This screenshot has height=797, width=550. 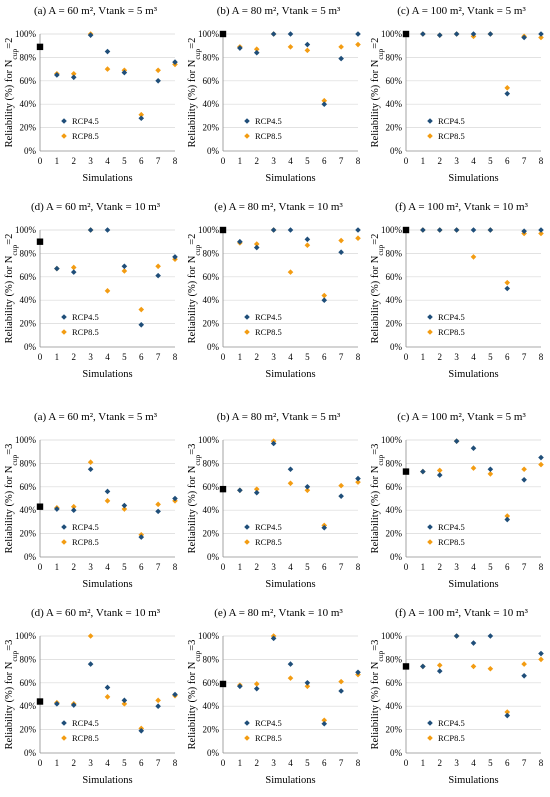 I want to click on chart-title: (b) A = 80 m², Vtank = 5 m³, so click(x=279, y=11).